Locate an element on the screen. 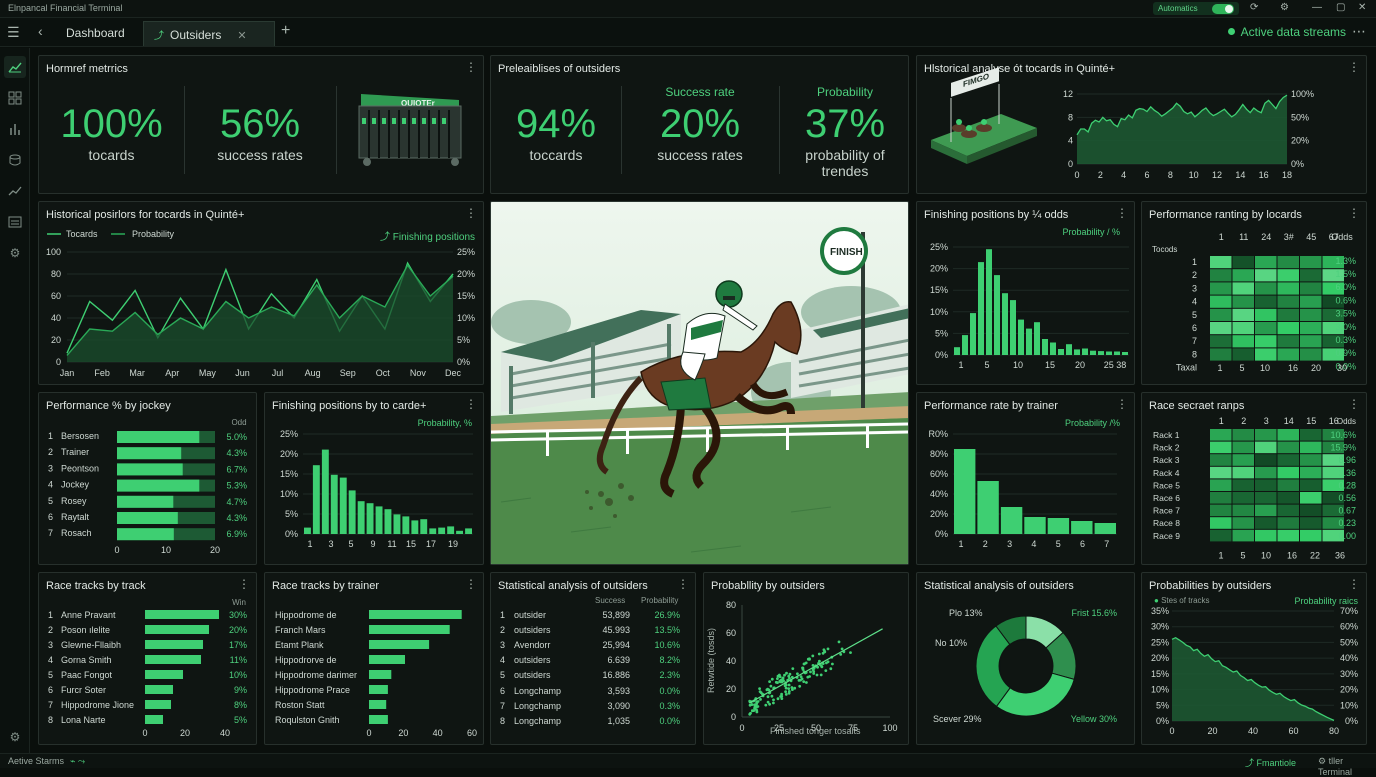 The width and height of the screenshot is (1376, 777). line-chart-icon is located at coordinates (15, 67).